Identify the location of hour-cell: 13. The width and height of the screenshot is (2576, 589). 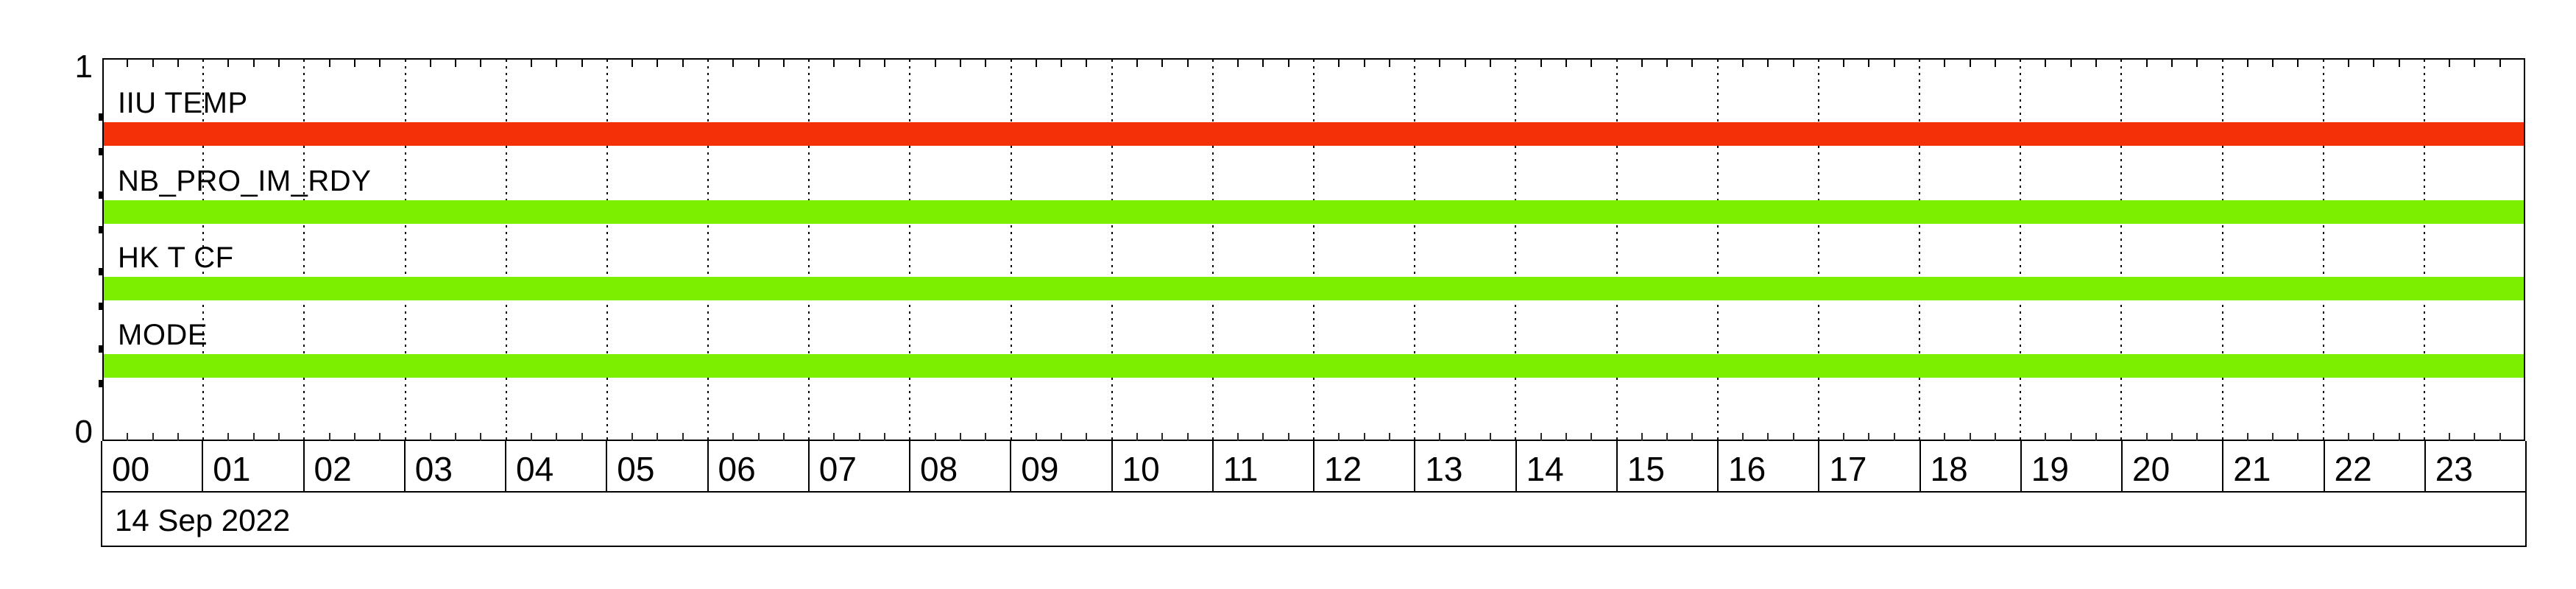
(1466, 466).